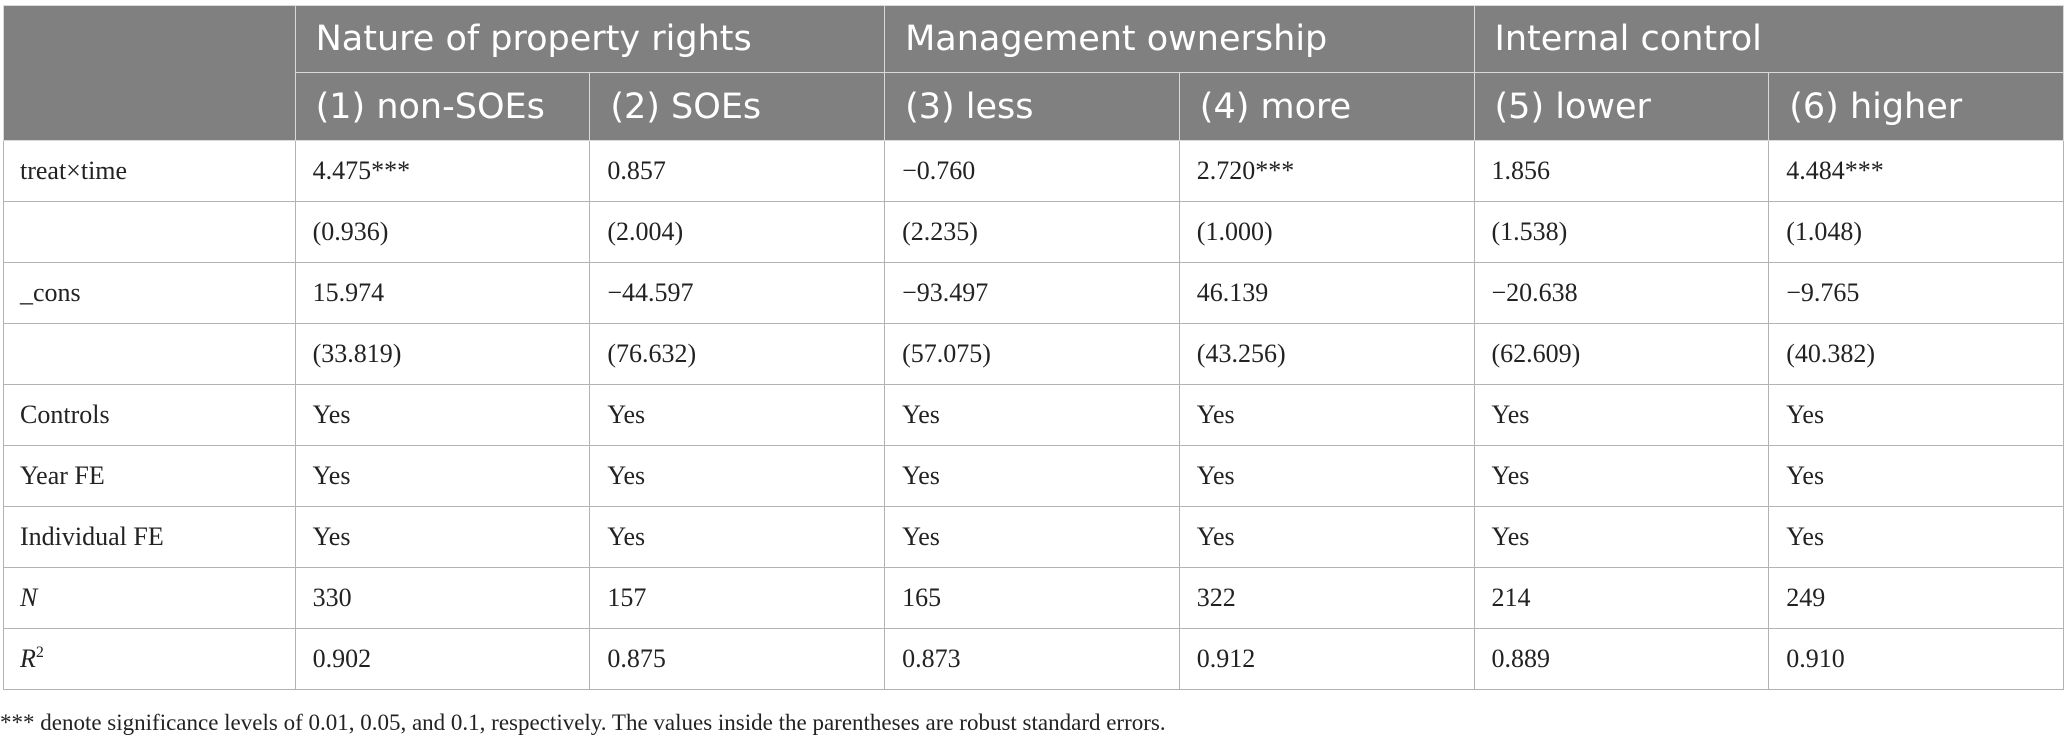 The image size is (2067, 749). I want to click on table-row: R2 0.902 0.875 0.873 0.912 0.889 0.910, so click(1033, 659).